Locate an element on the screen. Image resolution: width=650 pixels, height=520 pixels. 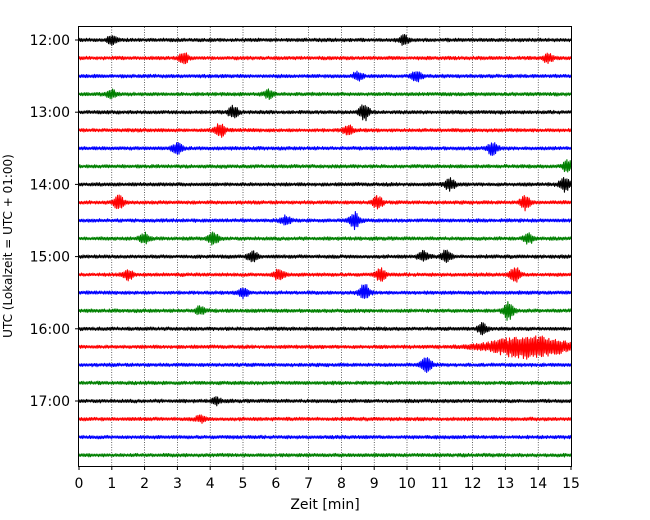
y-axis-label: UTC (Lokalzeit = UTC + 01:00) is located at coordinates (8, 246).